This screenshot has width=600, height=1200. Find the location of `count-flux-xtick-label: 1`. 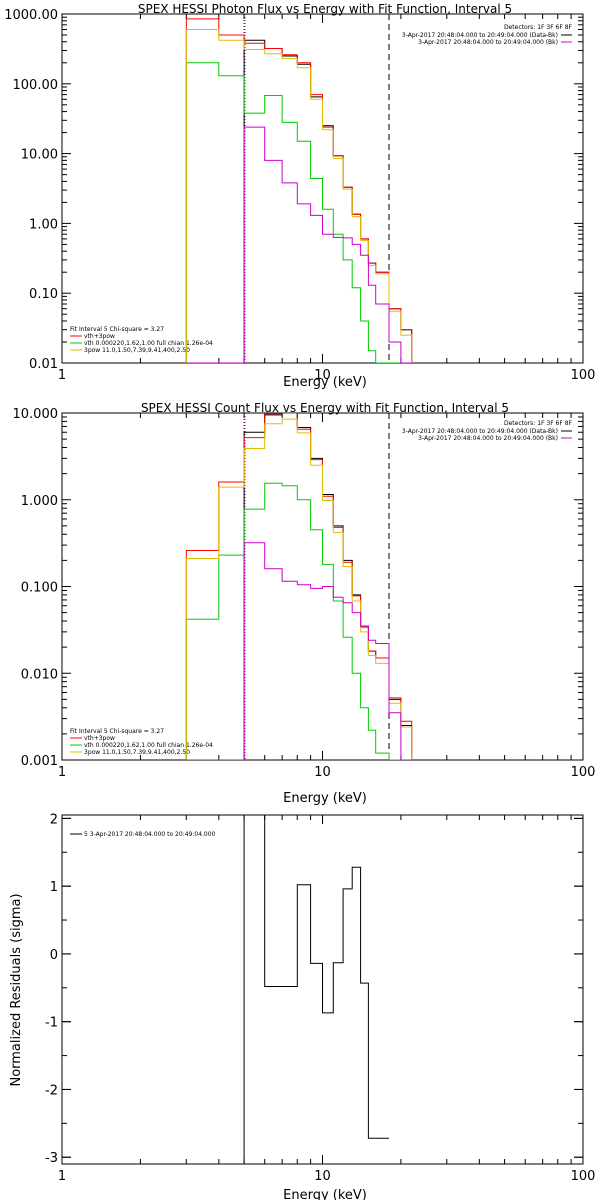

count-flux-xtick-label: 1 is located at coordinates (62, 772).